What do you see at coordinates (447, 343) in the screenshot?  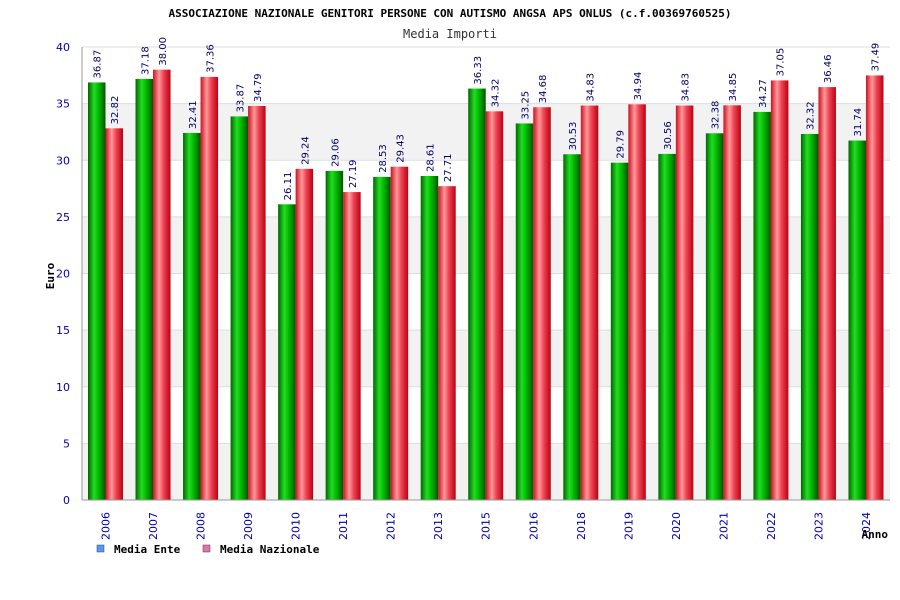 I see `bar-media-nazionale-2013` at bounding box center [447, 343].